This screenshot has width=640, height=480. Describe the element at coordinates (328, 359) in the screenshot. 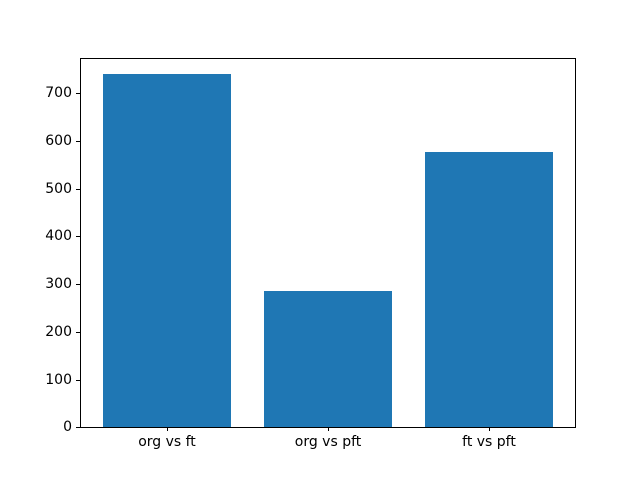

I see `bar-org-vs-pft` at that location.